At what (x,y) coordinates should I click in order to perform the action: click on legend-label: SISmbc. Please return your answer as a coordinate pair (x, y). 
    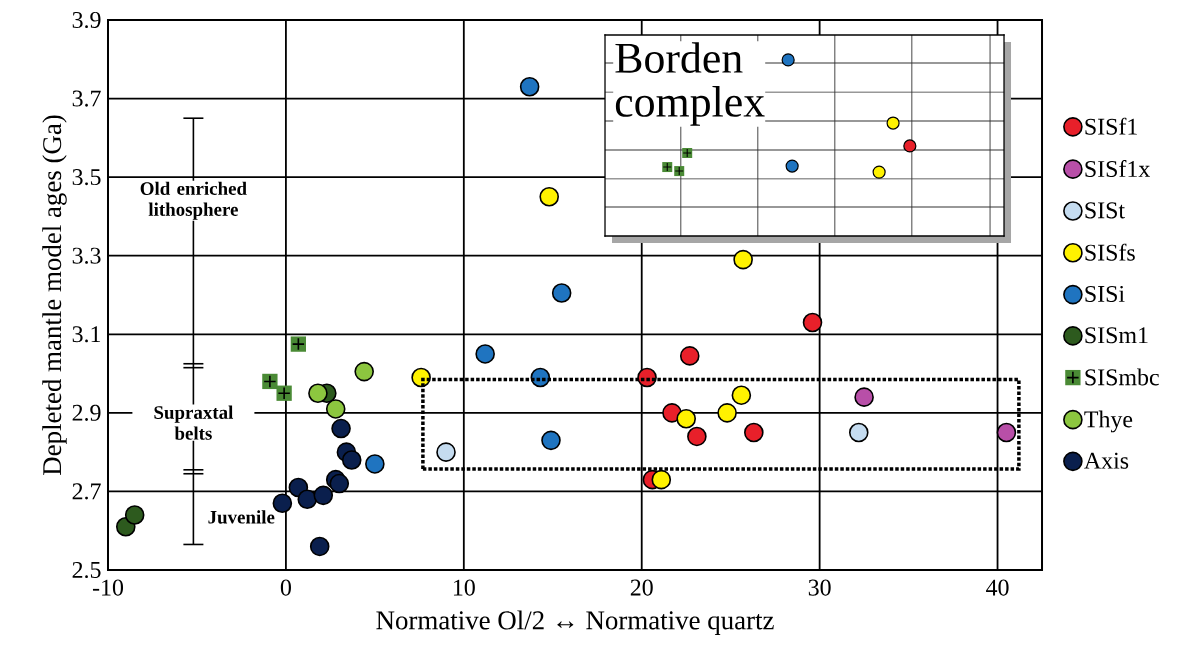
    Looking at the image, I should click on (1122, 377).